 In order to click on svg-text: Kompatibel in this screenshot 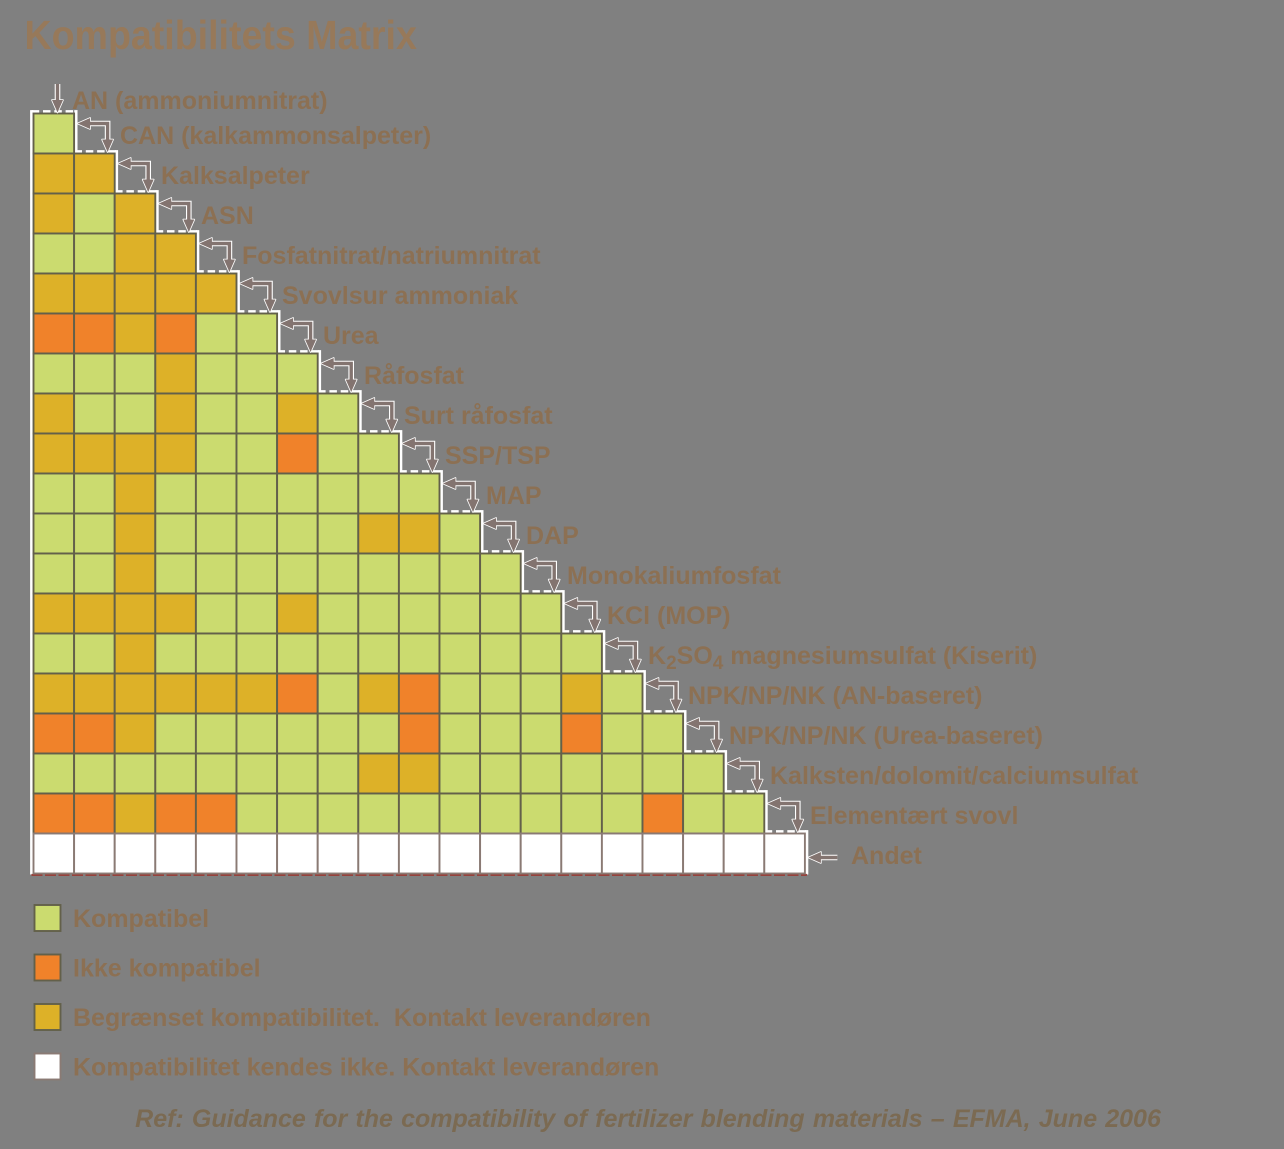, I will do `click(141, 919)`.